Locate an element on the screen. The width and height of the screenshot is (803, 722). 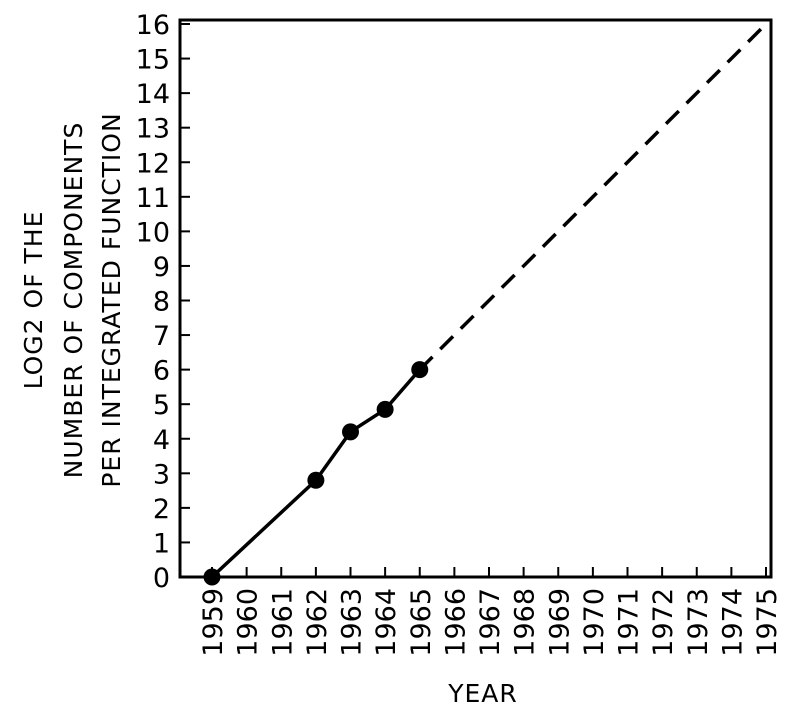
y-axis-label-line: NUMBER OF COMPONENTS is located at coordinates (73, 300).